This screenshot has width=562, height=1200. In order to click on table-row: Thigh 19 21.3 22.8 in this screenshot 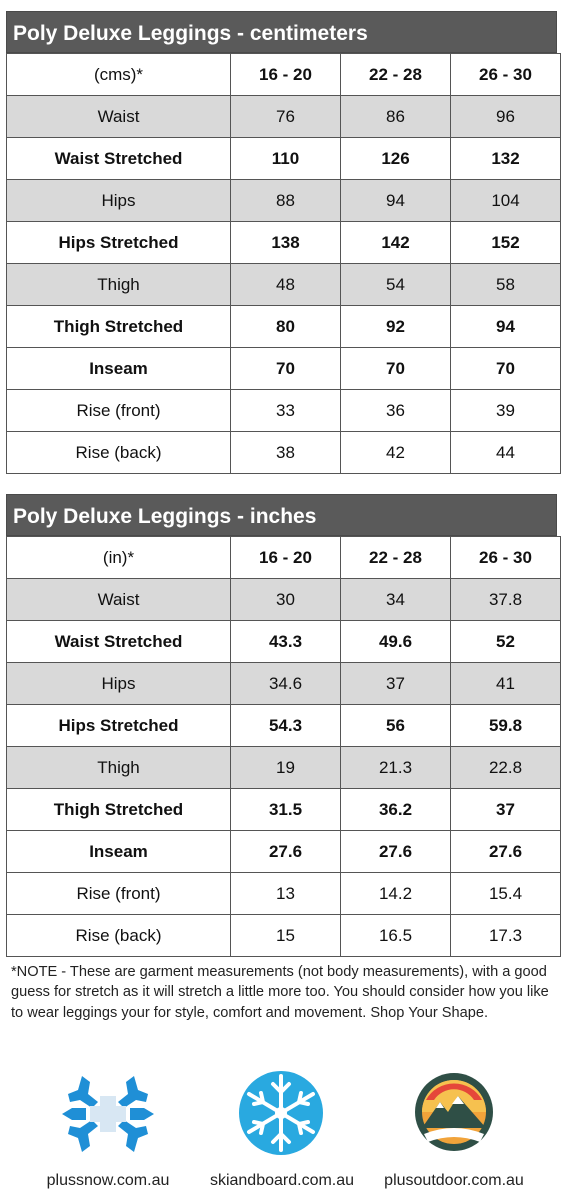, I will do `click(283, 767)`.